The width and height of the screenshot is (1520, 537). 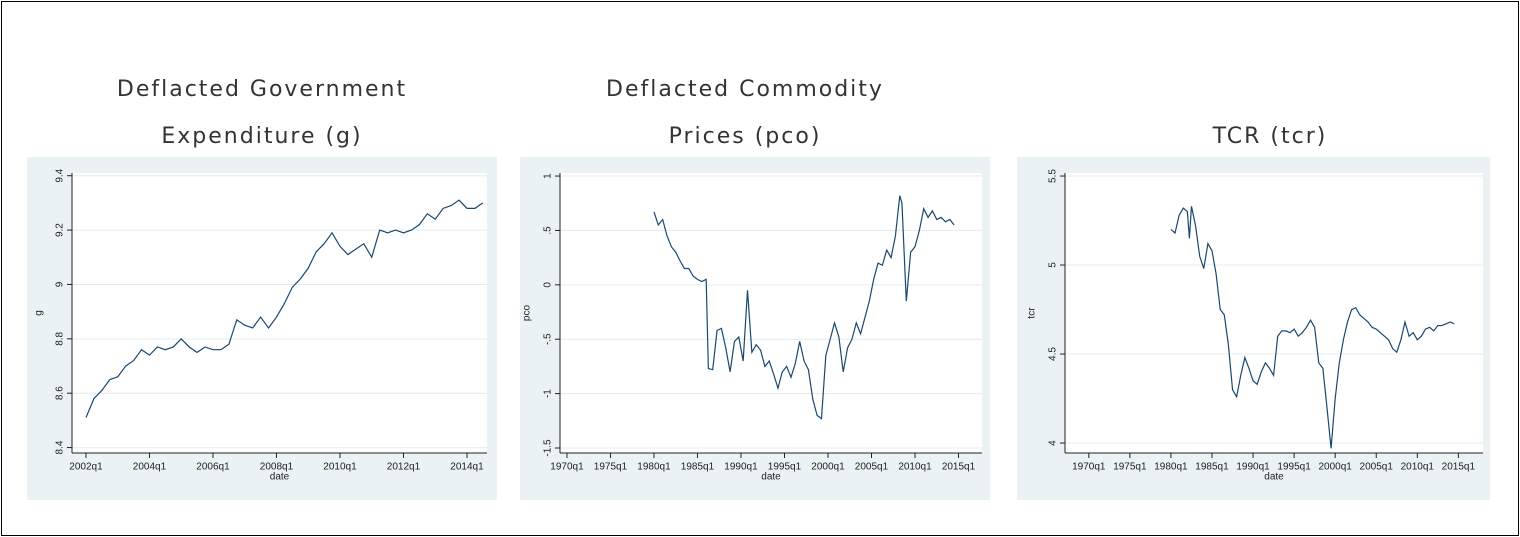 What do you see at coordinates (60, 447) in the screenshot?
I see `y-tick-label: 8.4` at bounding box center [60, 447].